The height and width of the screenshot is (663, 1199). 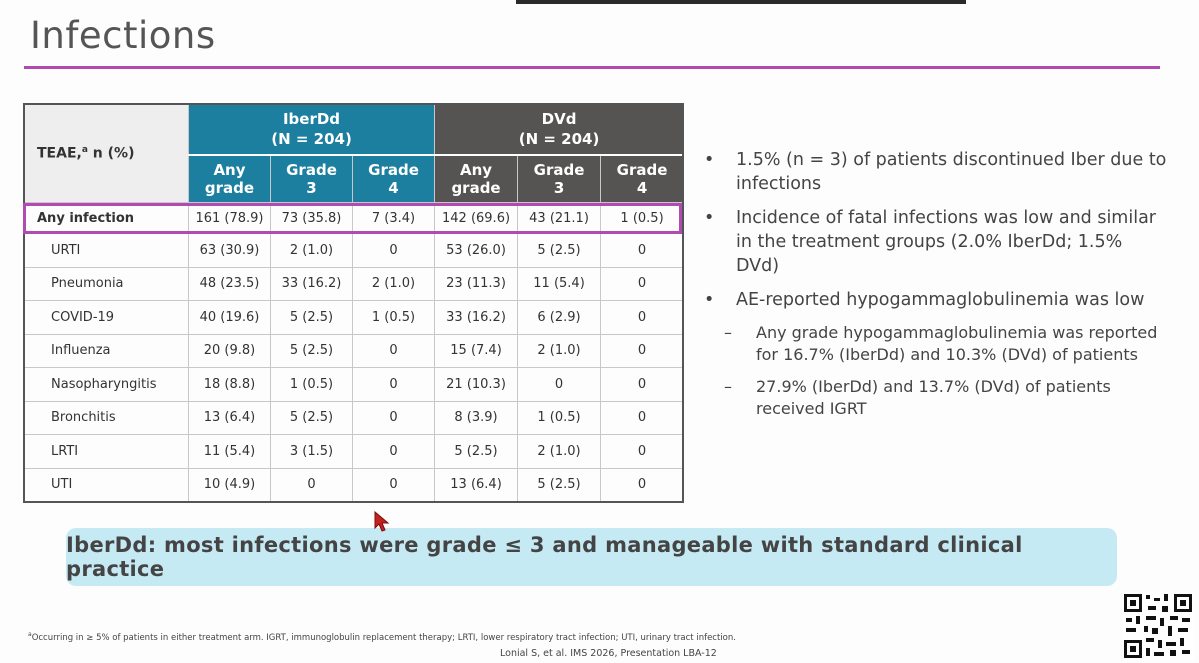 What do you see at coordinates (106, 218) in the screenshot?
I see `row-label: Any infection` at bounding box center [106, 218].